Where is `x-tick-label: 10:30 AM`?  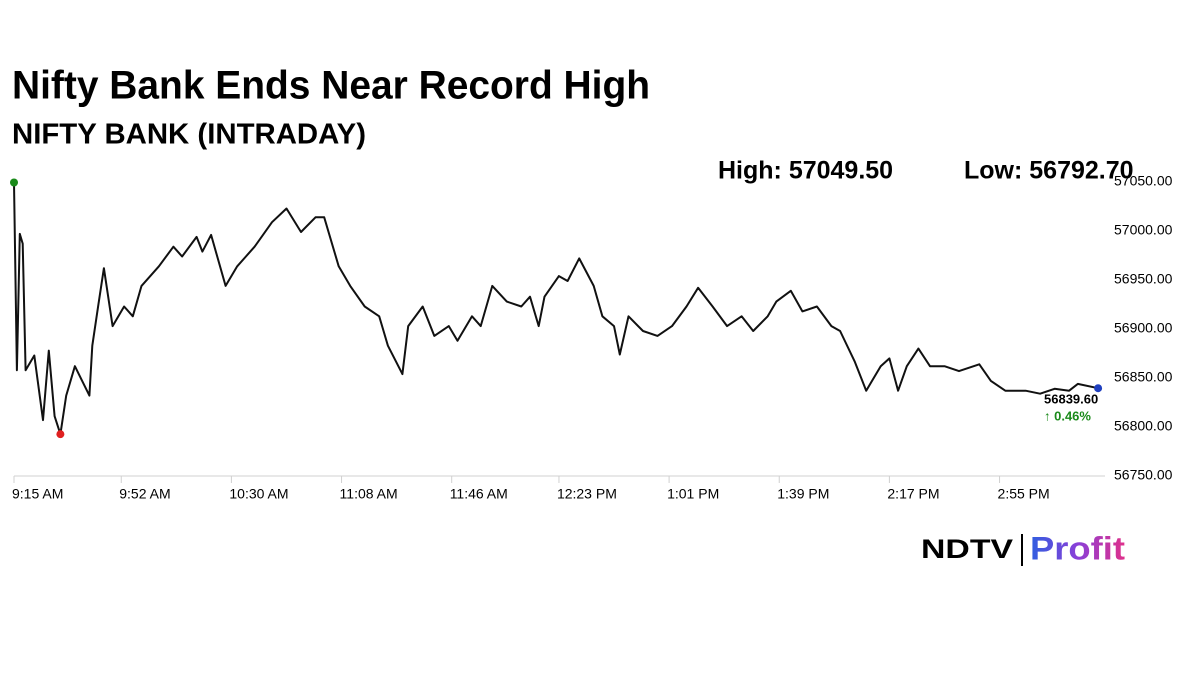
x-tick-label: 10:30 AM is located at coordinates (258, 494).